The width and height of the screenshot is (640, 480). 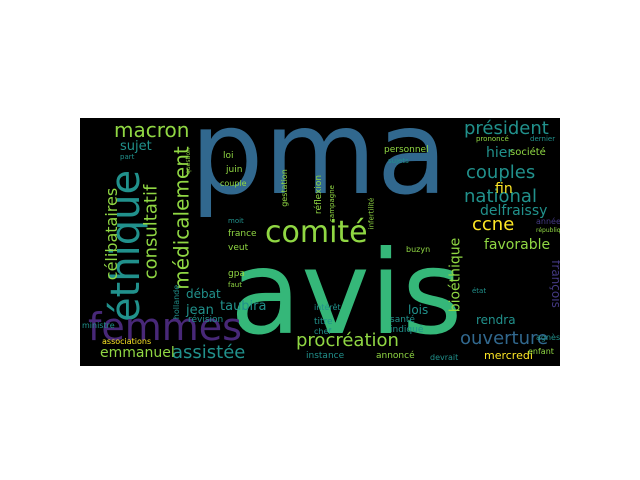 What do you see at coordinates (500, 153) in the screenshot?
I see `word-hier: hier` at bounding box center [500, 153].